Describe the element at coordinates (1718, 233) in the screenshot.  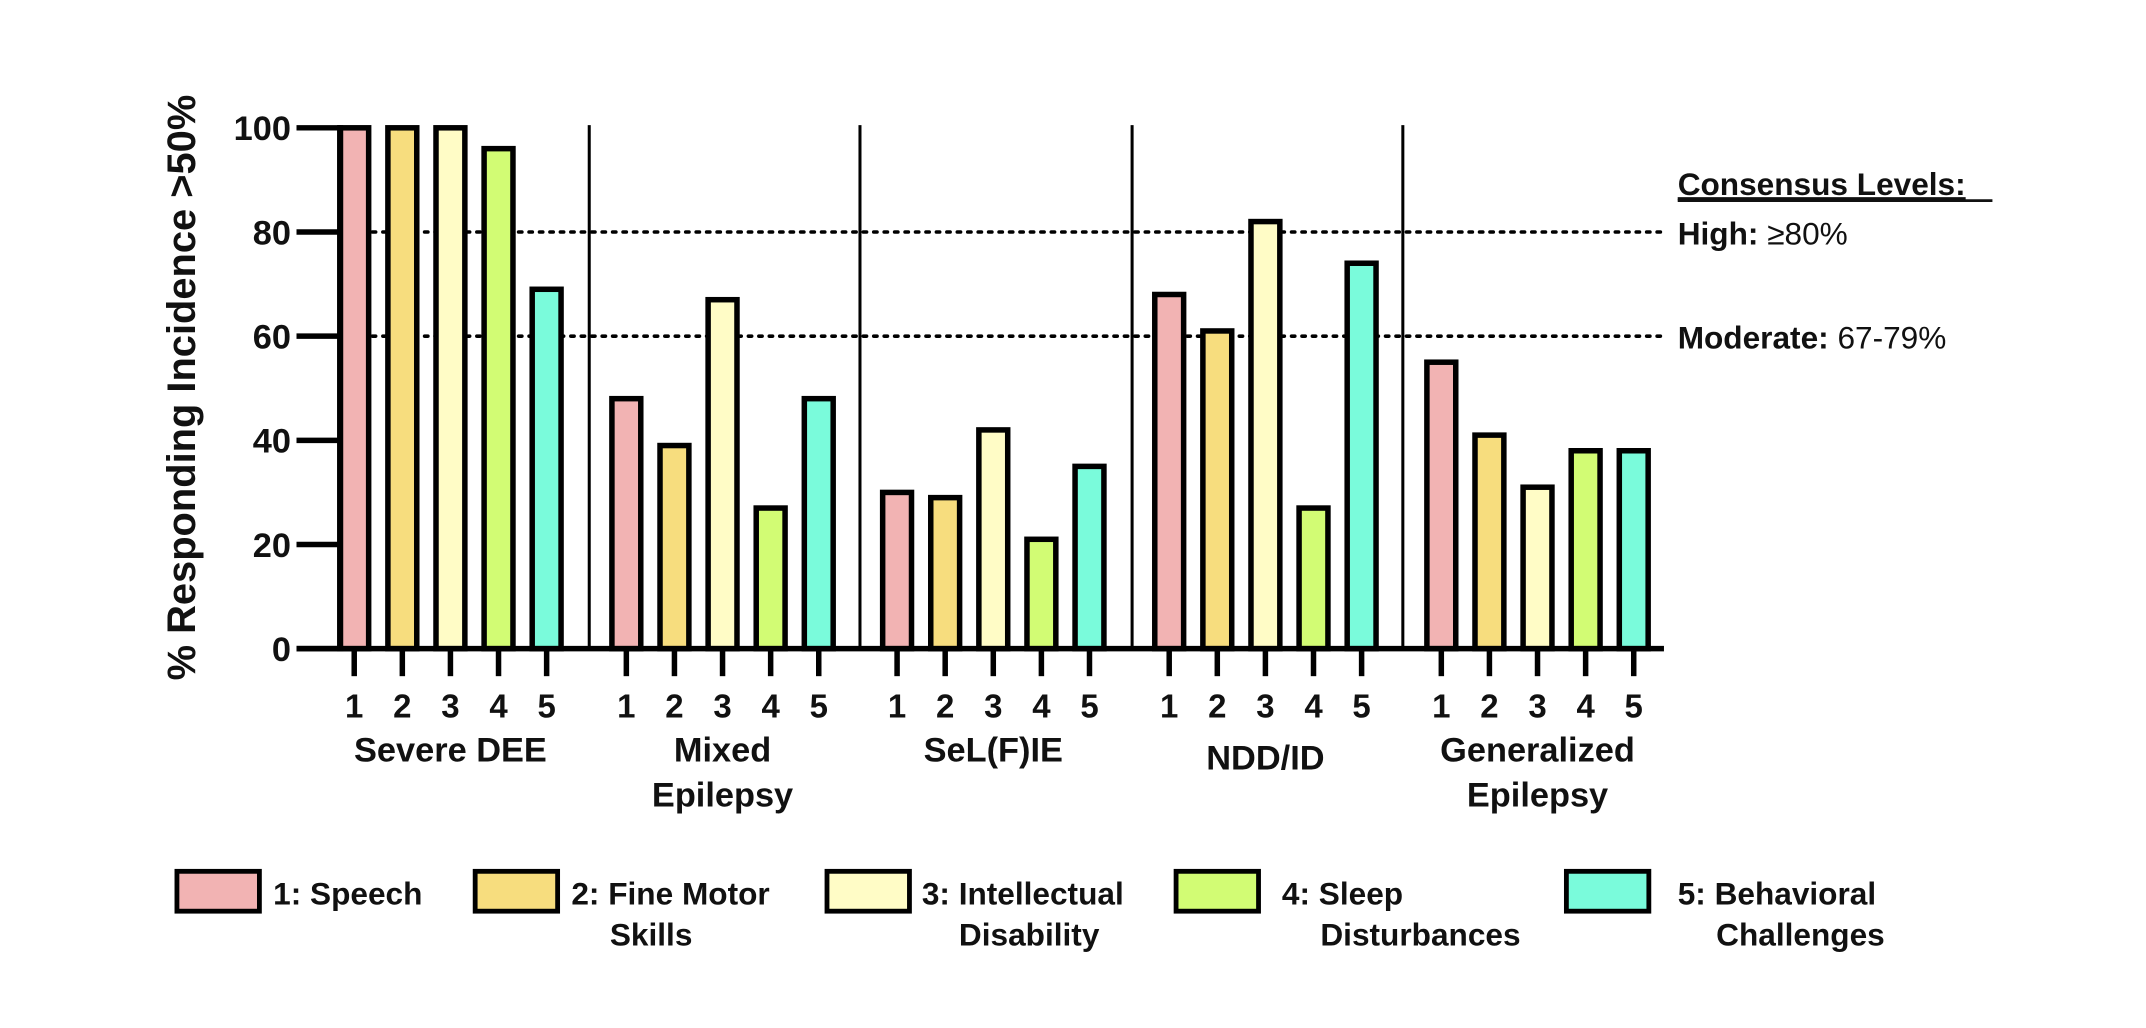
I see `reference-label-bold: High:` at that location.